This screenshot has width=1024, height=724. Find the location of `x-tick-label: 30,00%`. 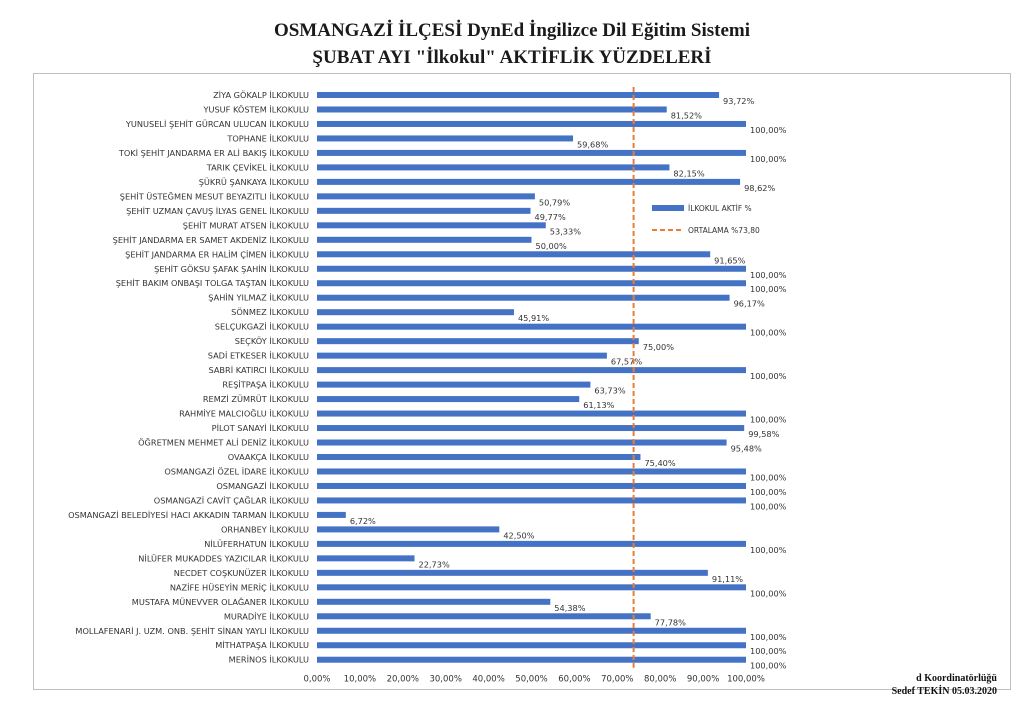

x-tick-label: 30,00% is located at coordinates (445, 680).